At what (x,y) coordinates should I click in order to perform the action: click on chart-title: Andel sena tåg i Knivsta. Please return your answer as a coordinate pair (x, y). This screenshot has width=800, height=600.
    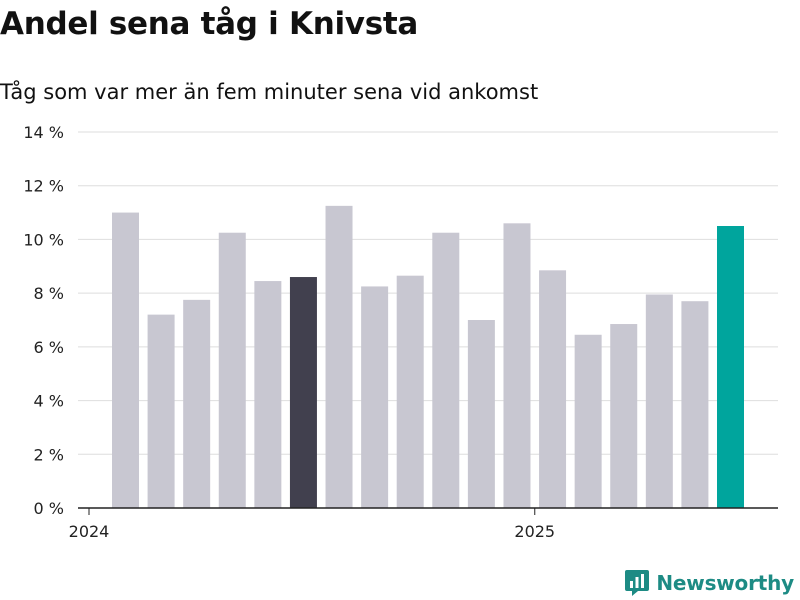
    Looking at the image, I should click on (209, 24).